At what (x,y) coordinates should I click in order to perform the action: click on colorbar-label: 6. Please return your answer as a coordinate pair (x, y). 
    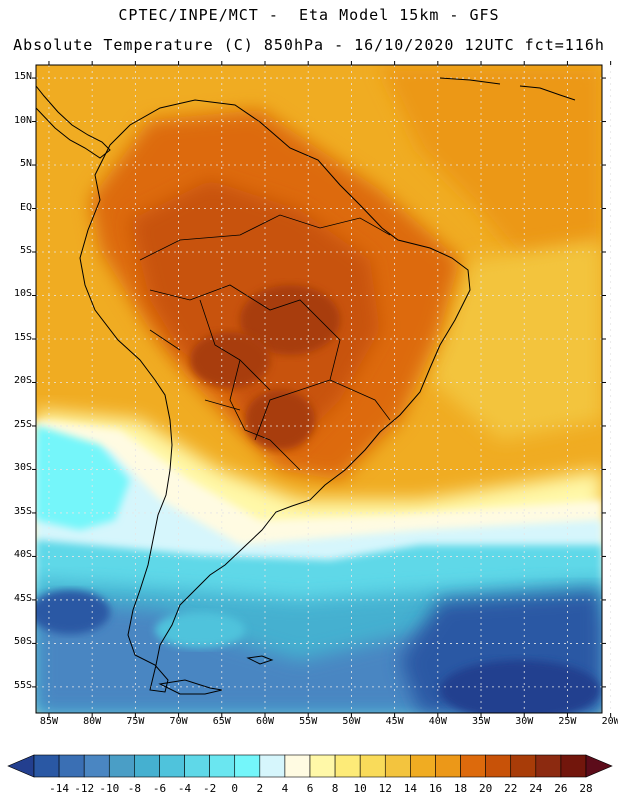
    Looking at the image, I should click on (310, 788).